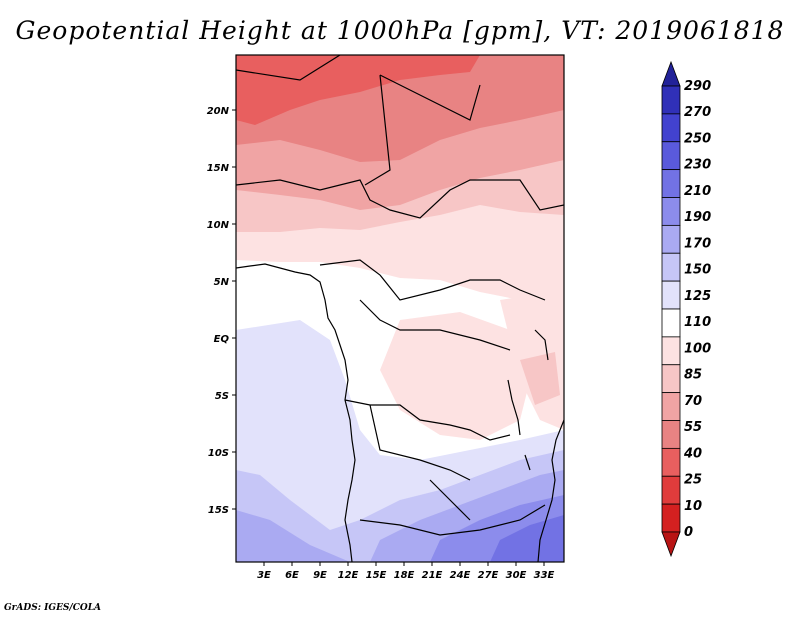 This screenshot has width=800, height=618. What do you see at coordinates (697, 296) in the screenshot?
I see `colorbar-label: 125` at bounding box center [697, 296].